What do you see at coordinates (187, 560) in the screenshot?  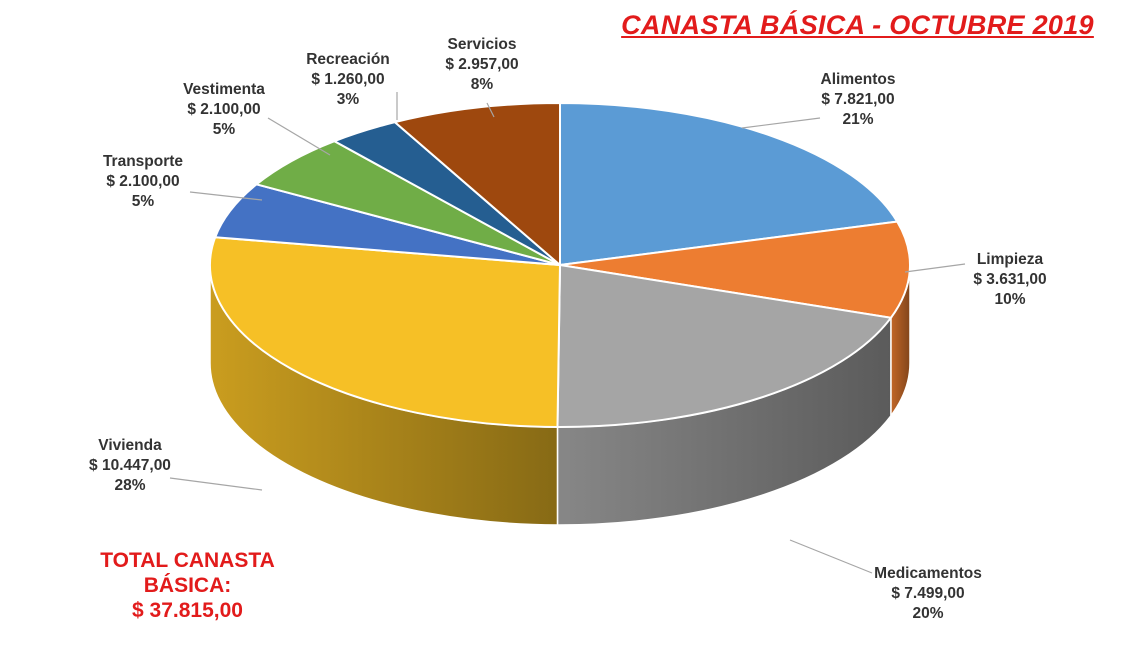 I see `total-label-line-1: TOTAL CANASTA` at bounding box center [187, 560].